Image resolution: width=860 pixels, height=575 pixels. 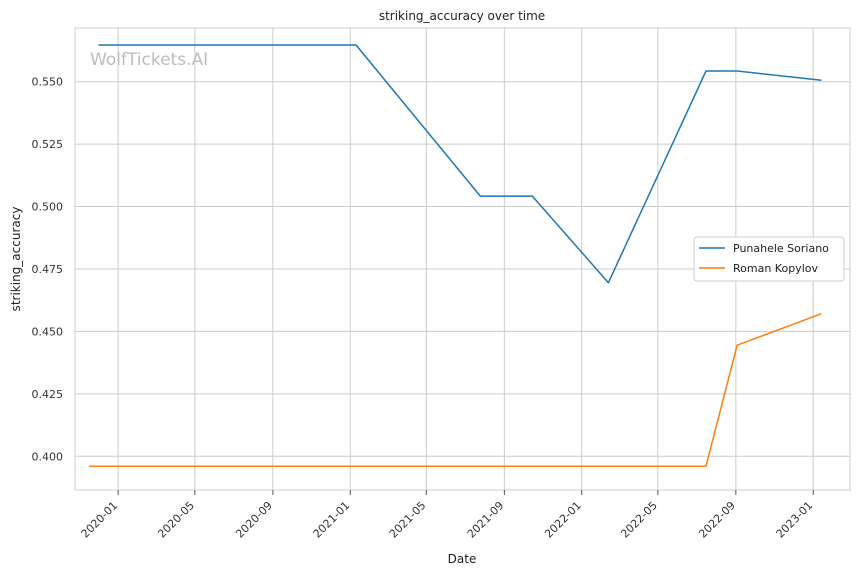 I want to click on x-axis-title: Date, so click(x=462, y=559).